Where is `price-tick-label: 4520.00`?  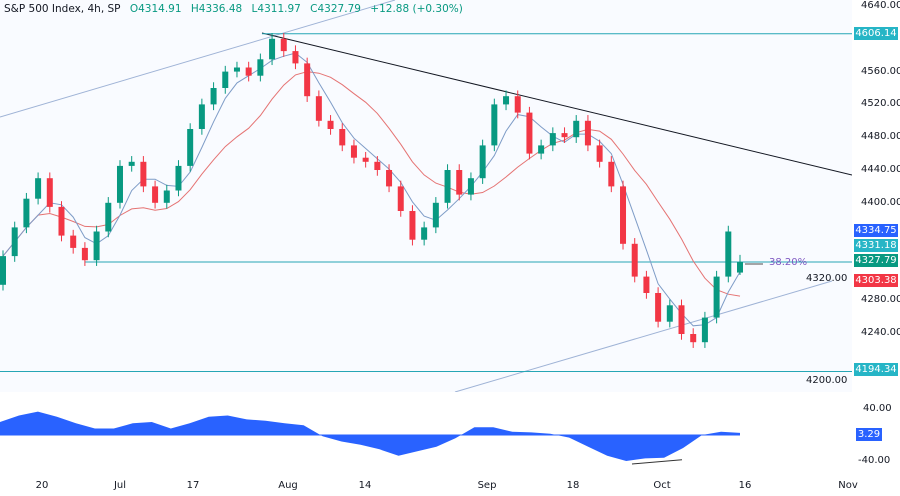
price-tick-label: 4520.00 is located at coordinates (880, 103).